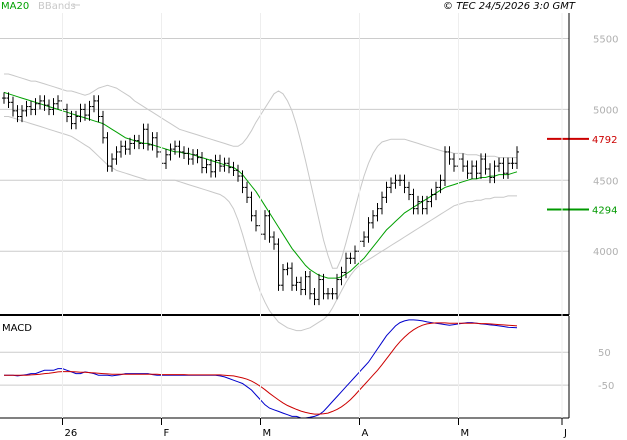 This screenshot has width=627, height=440. I want to click on support-level-label: 4294, so click(604, 211).